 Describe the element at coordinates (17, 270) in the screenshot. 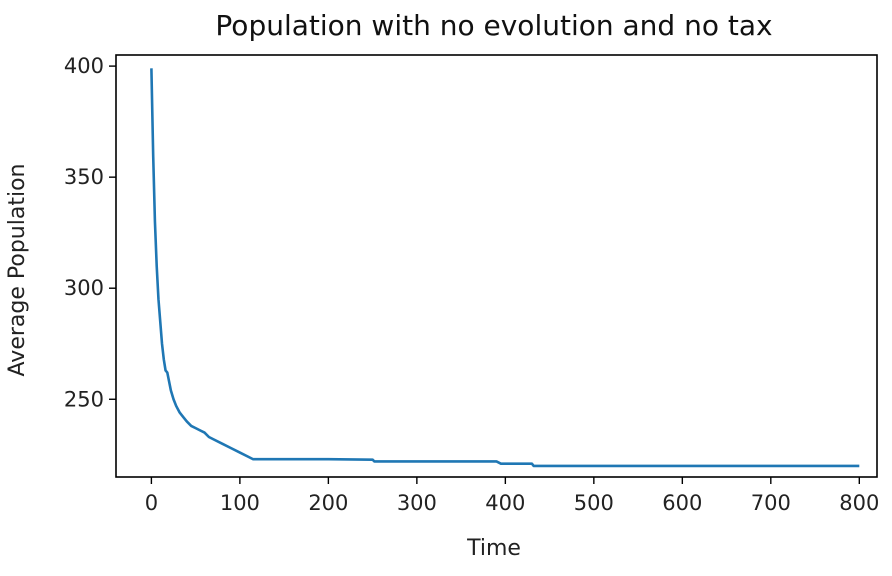

I see `y-axis-label: Average Population` at that location.